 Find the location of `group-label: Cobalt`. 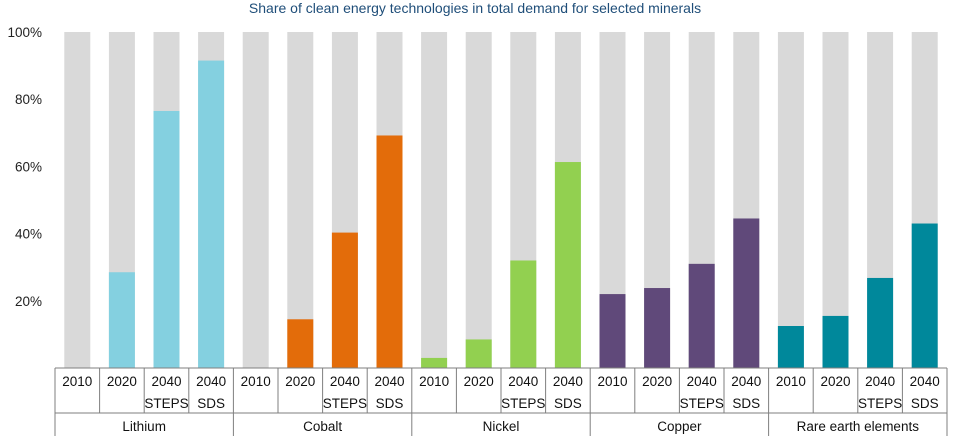

group-label: Cobalt is located at coordinates (322, 426).